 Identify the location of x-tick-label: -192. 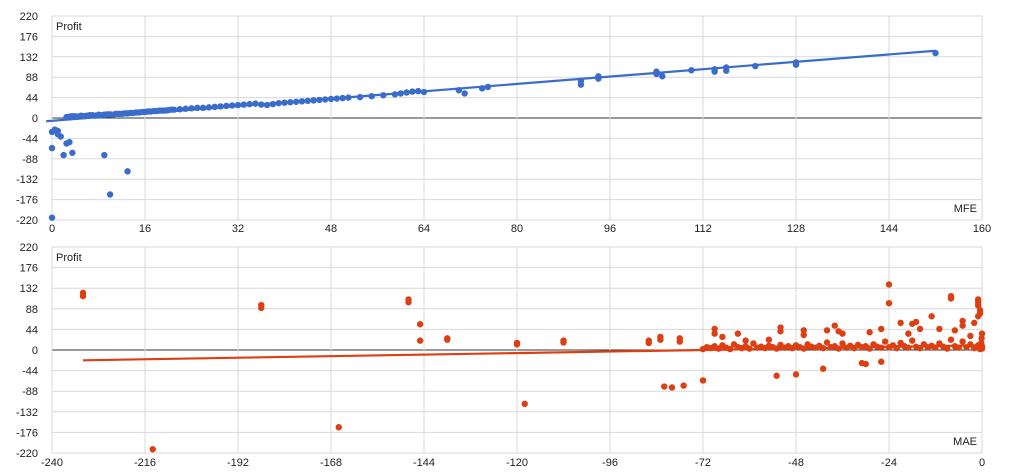
(238, 463).